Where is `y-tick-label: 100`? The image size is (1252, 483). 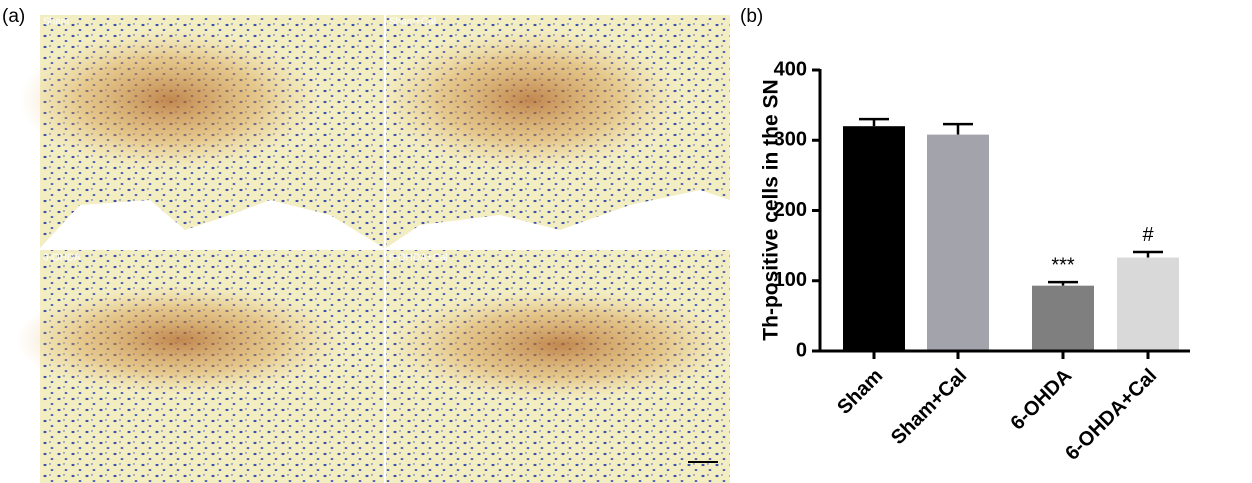
y-tick-label: 100 is located at coordinates (790, 280).